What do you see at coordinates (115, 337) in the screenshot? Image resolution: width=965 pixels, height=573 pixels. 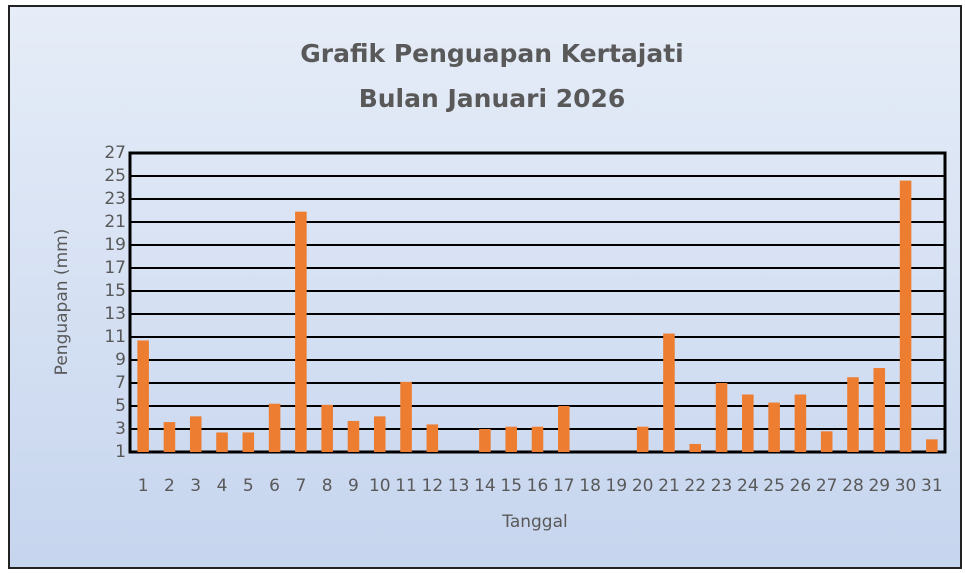 I see `y-tick-label: 11` at bounding box center [115, 337].